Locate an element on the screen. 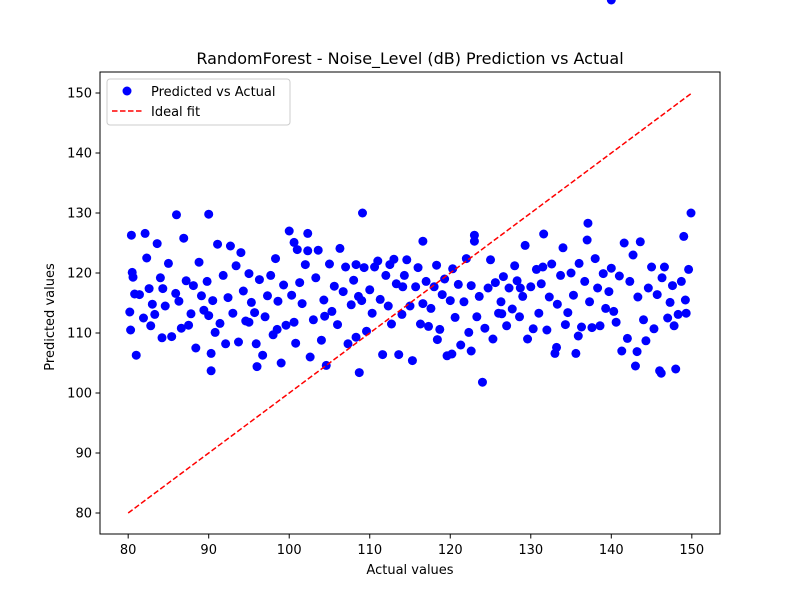 This screenshot has height=600, width=800. legend-label-scatter: Predicted vs Actual is located at coordinates (213, 92).